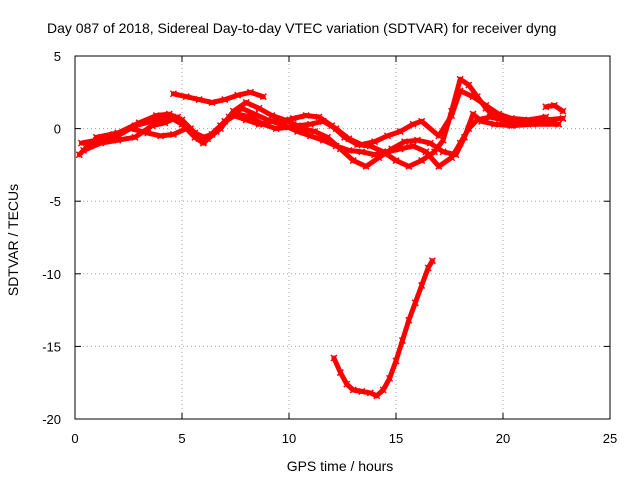  Describe the element at coordinates (340, 466) in the screenshot. I see `x-axis-label: GPS time / hours` at that location.